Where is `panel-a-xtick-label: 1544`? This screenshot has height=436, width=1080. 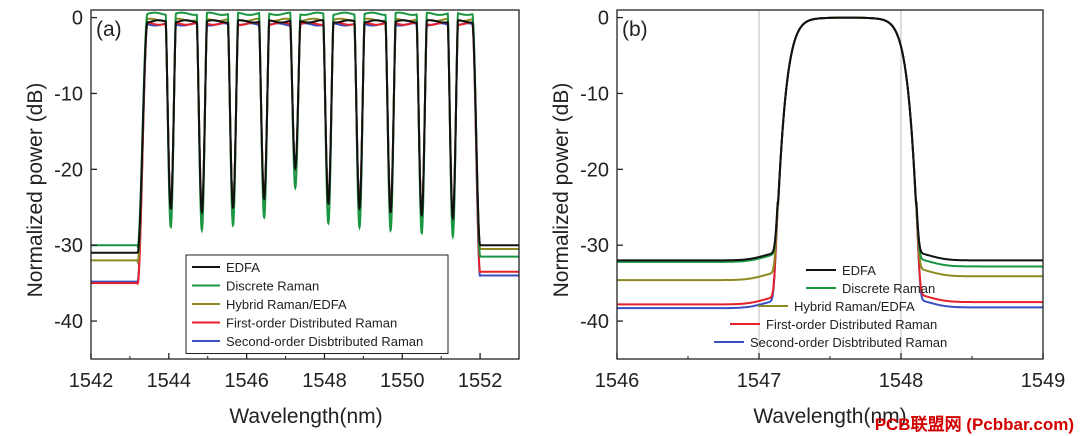 panel-a-xtick-label: 1544 is located at coordinates (169, 381).